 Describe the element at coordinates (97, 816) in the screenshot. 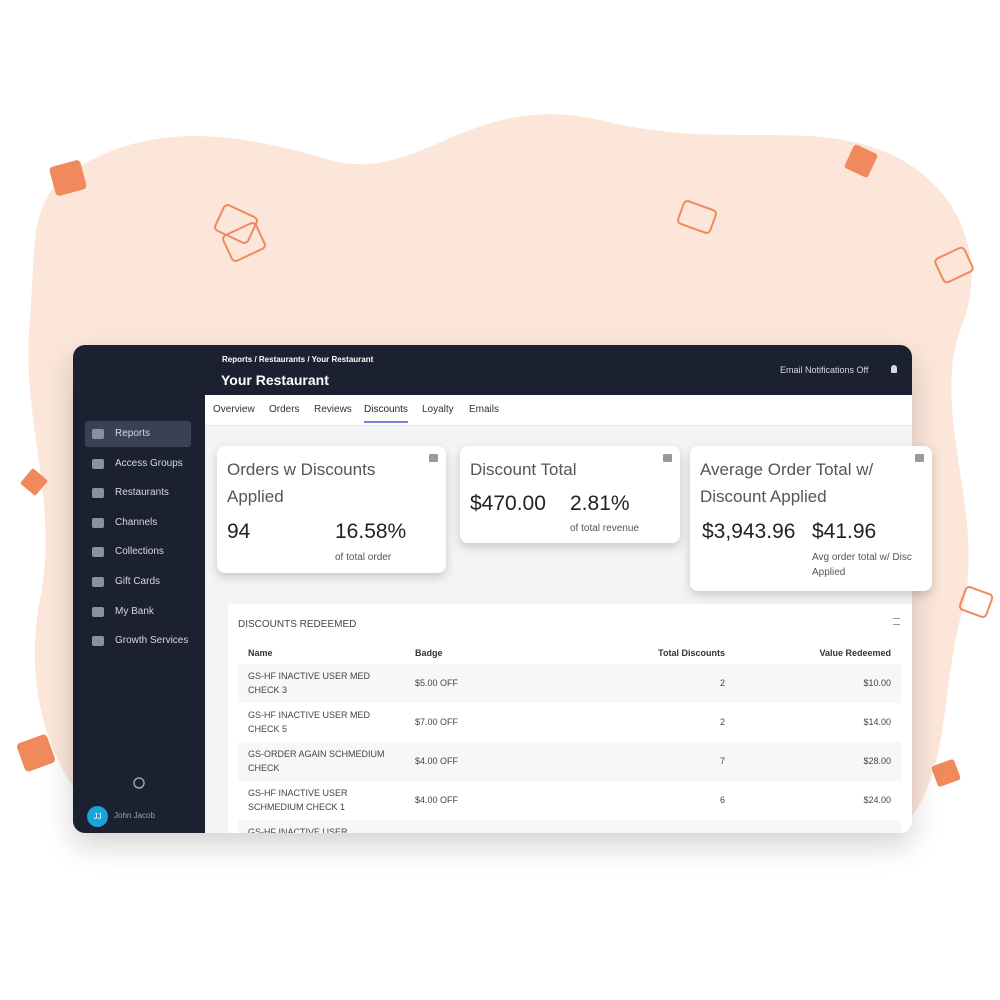

I see `avatar: JJ` at that location.